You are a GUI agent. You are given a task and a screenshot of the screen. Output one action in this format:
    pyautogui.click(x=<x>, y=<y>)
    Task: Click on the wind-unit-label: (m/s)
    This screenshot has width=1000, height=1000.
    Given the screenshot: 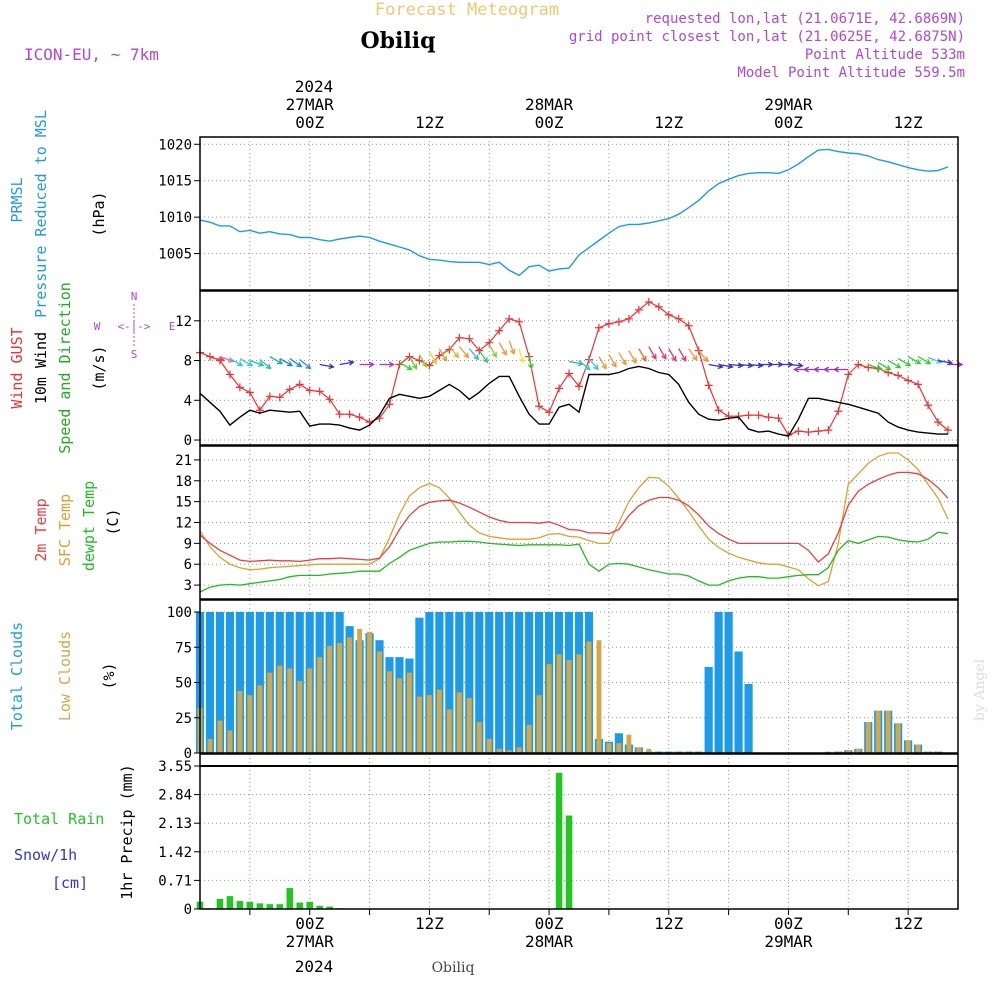 What is the action you would take?
    pyautogui.click(x=99, y=367)
    